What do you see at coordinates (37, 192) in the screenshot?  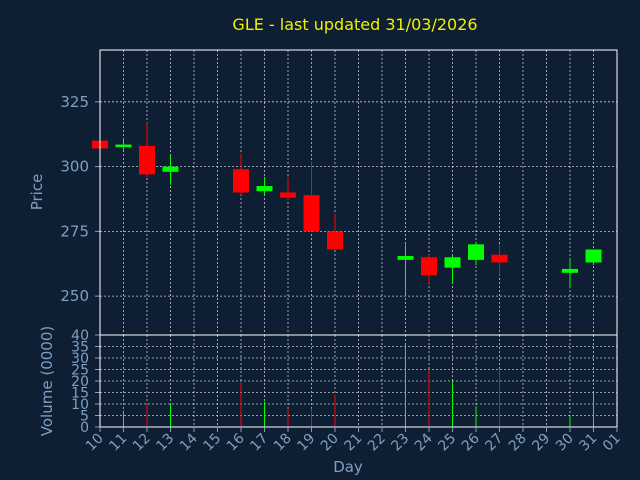 I see `price-axis-label: Price` at bounding box center [37, 192].